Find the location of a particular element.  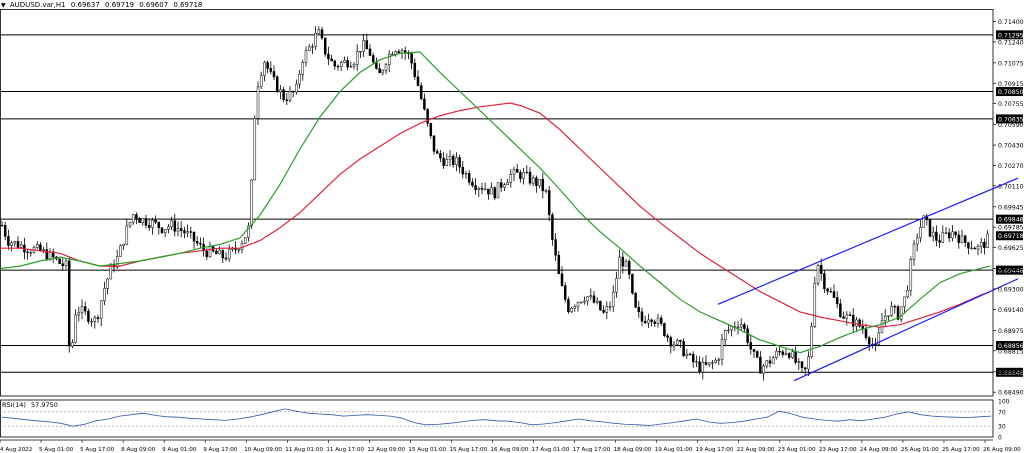

low-value: 0.69607 is located at coordinates (154, 5).